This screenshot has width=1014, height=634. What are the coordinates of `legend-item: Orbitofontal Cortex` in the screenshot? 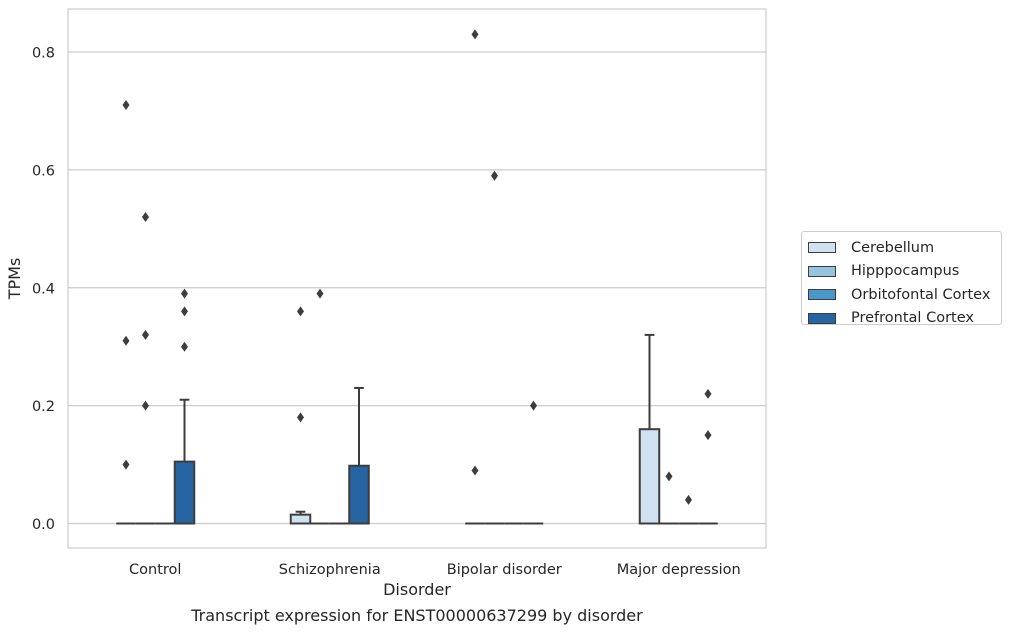 It's located at (904, 295).